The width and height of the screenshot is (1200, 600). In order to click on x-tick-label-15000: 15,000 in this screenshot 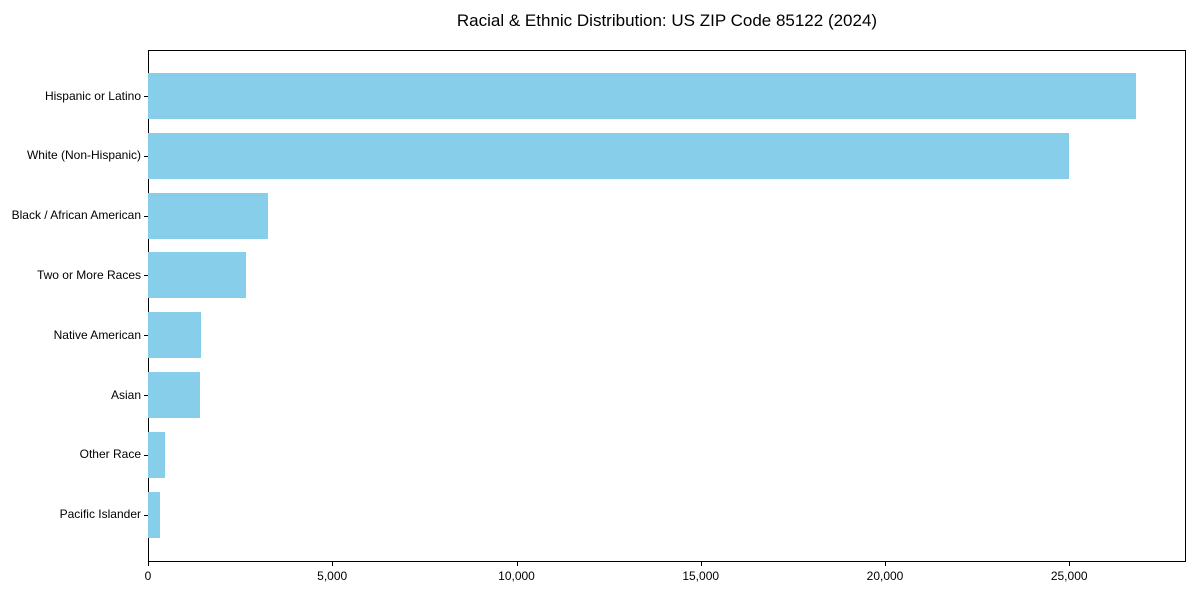, I will do `click(701, 576)`.